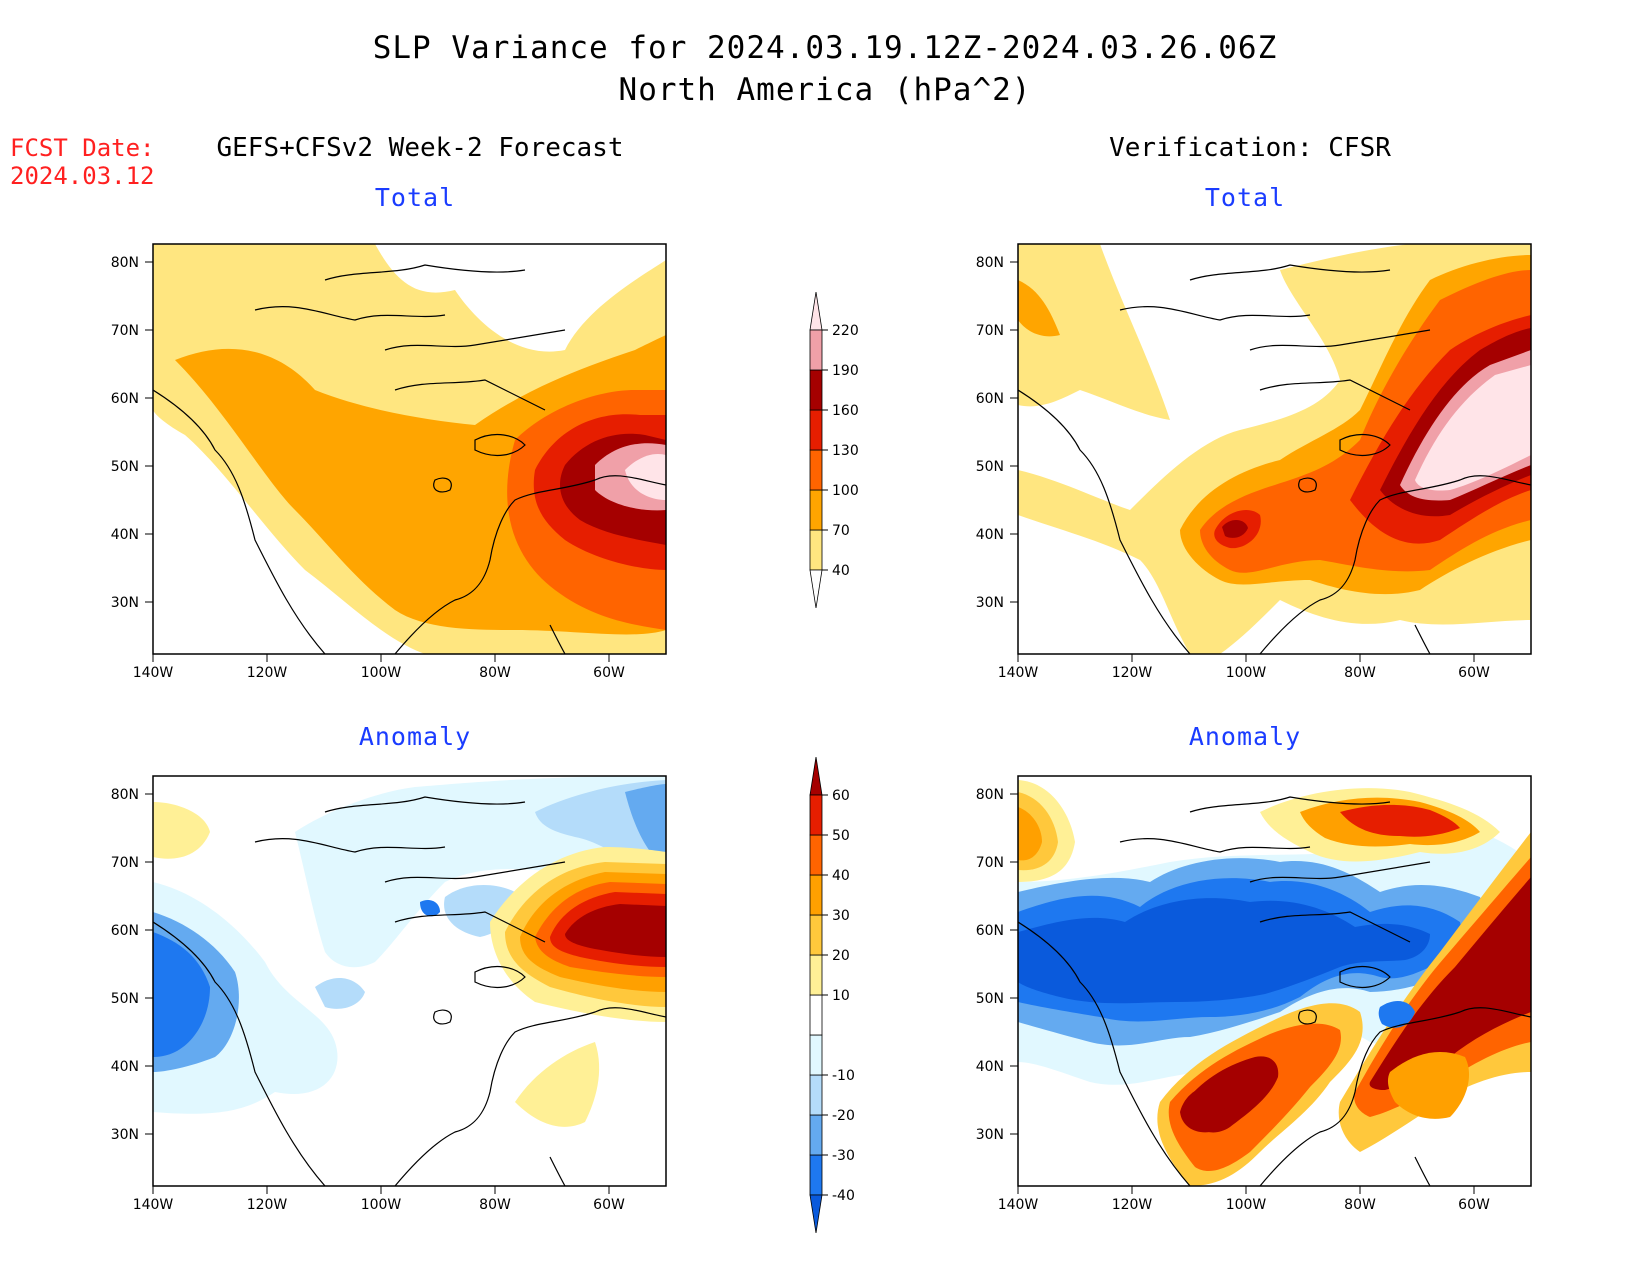 This screenshot has height=1275, width=1650. What do you see at coordinates (841, 836) in the screenshot?
I see `colorbar-label: 50` at bounding box center [841, 836].